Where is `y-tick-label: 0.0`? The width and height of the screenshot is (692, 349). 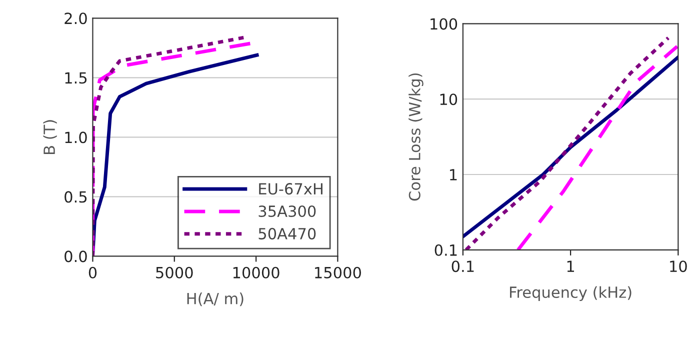
y-tick-label: 0.0 is located at coordinates (75, 256).